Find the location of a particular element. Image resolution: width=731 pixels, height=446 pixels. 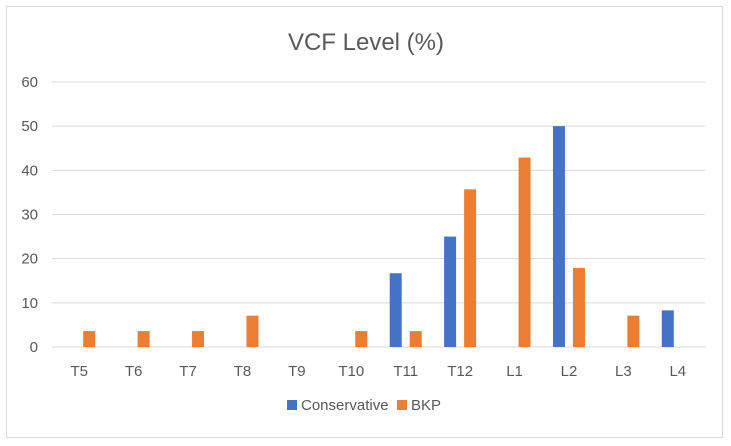

y-tick-label: 20 is located at coordinates (29, 259).